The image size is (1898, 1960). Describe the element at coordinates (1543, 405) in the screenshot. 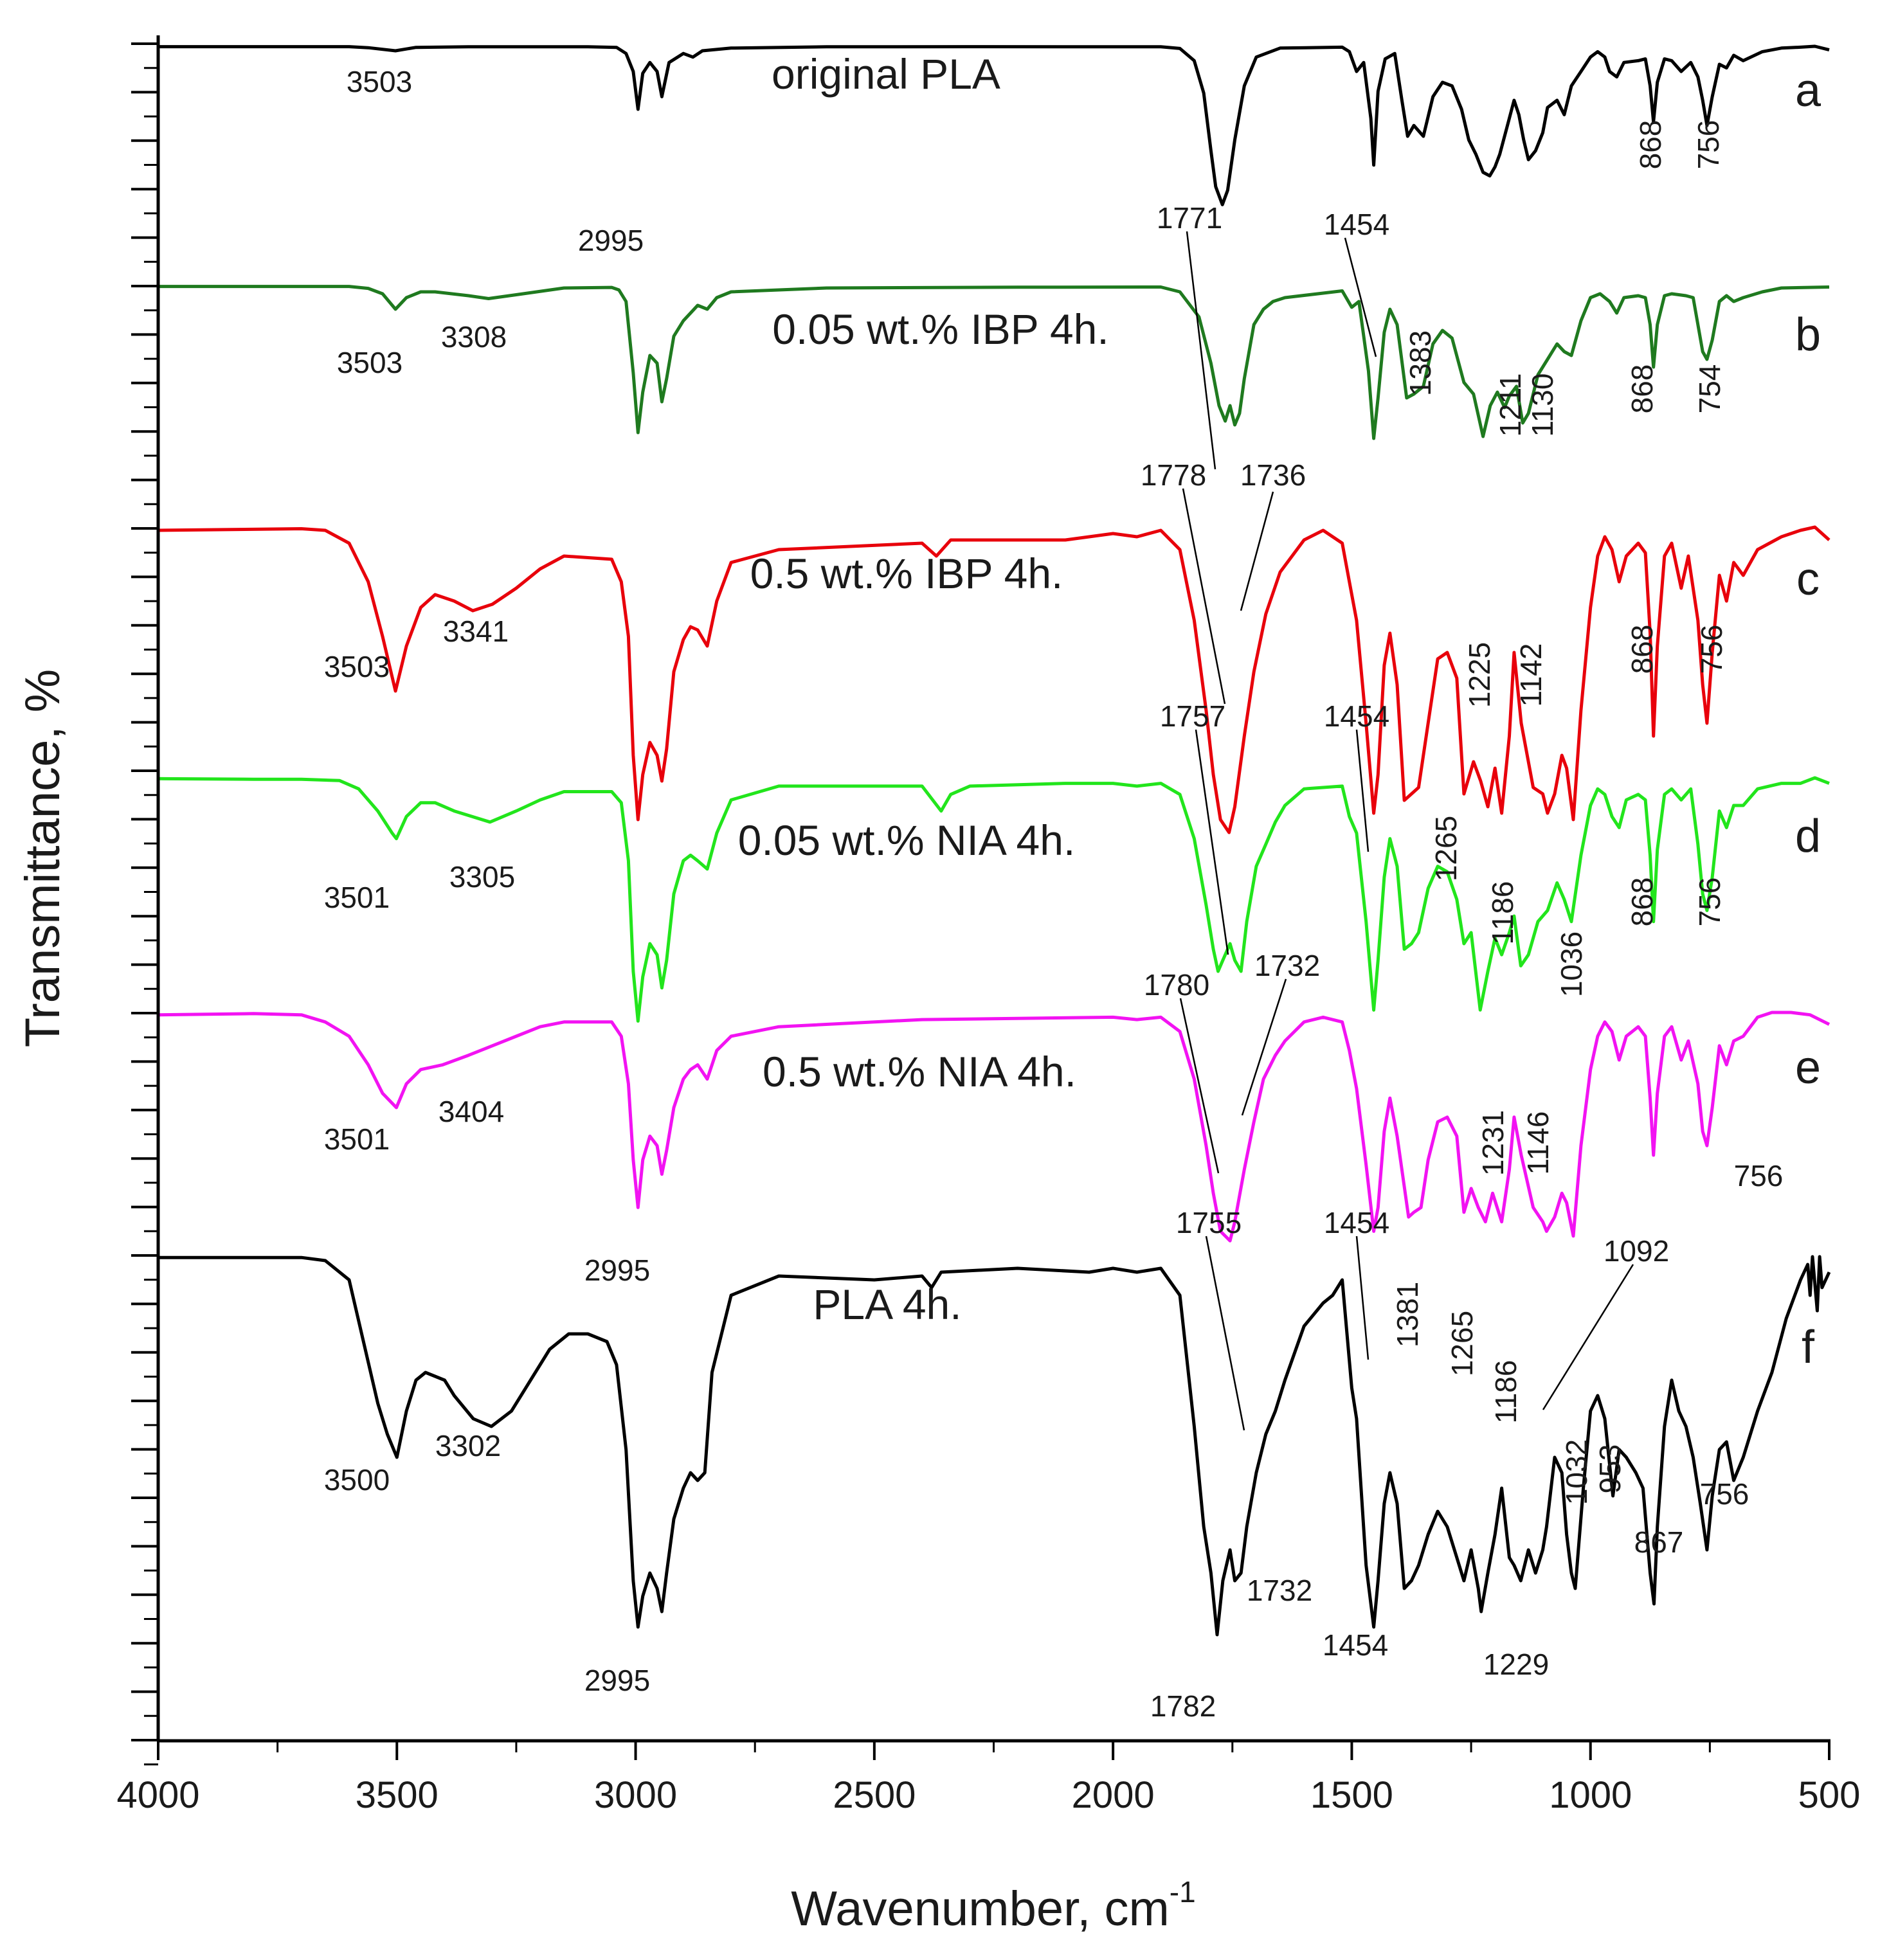

I see `peak-label: 1130` at that location.